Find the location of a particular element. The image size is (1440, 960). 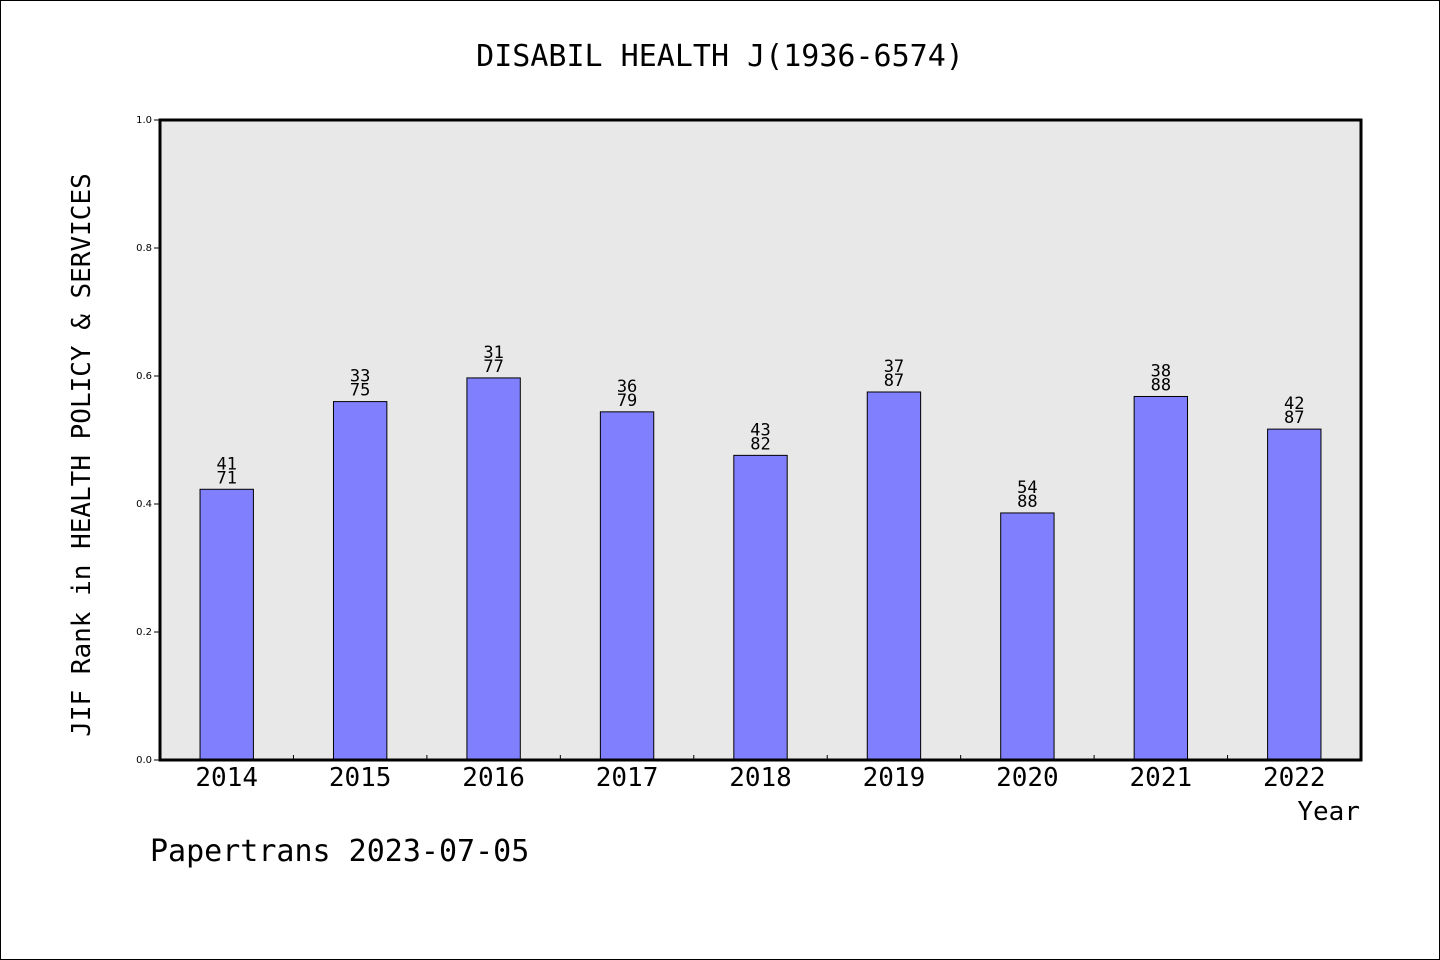

bar-total-label: 77 is located at coordinates (493, 367).